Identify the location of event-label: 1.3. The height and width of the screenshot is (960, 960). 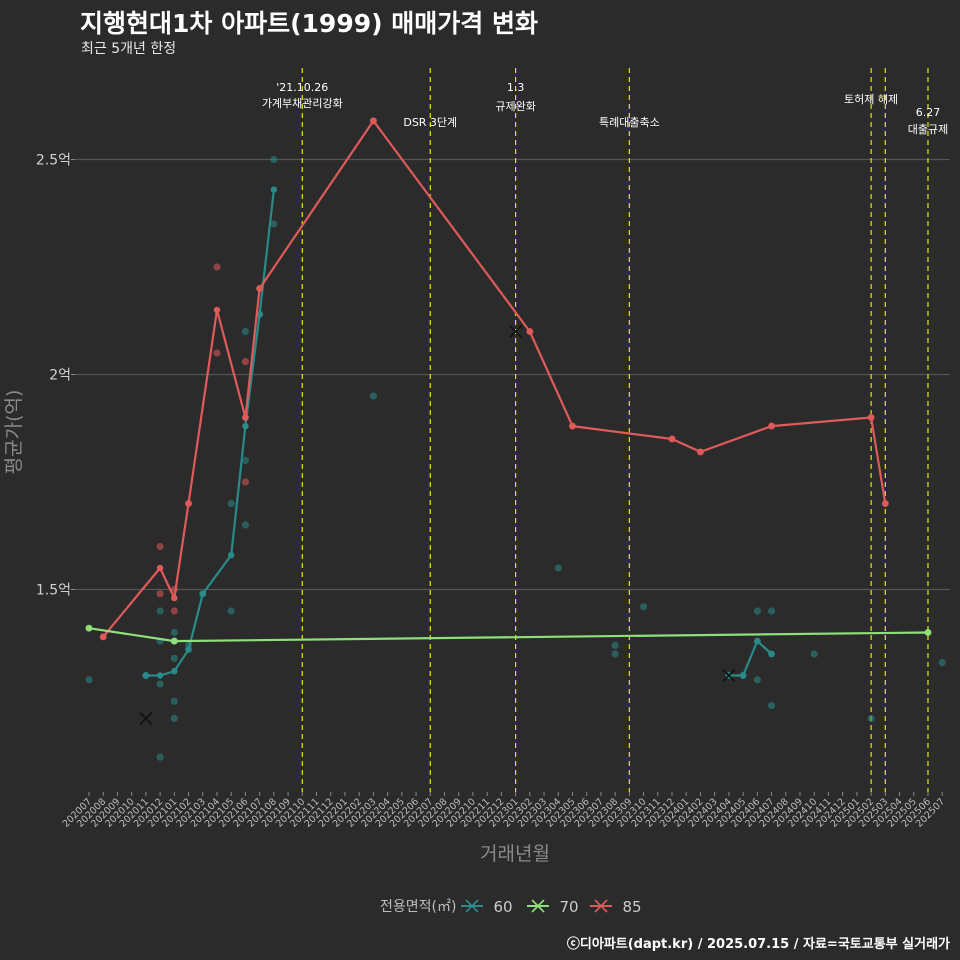
(516, 87).